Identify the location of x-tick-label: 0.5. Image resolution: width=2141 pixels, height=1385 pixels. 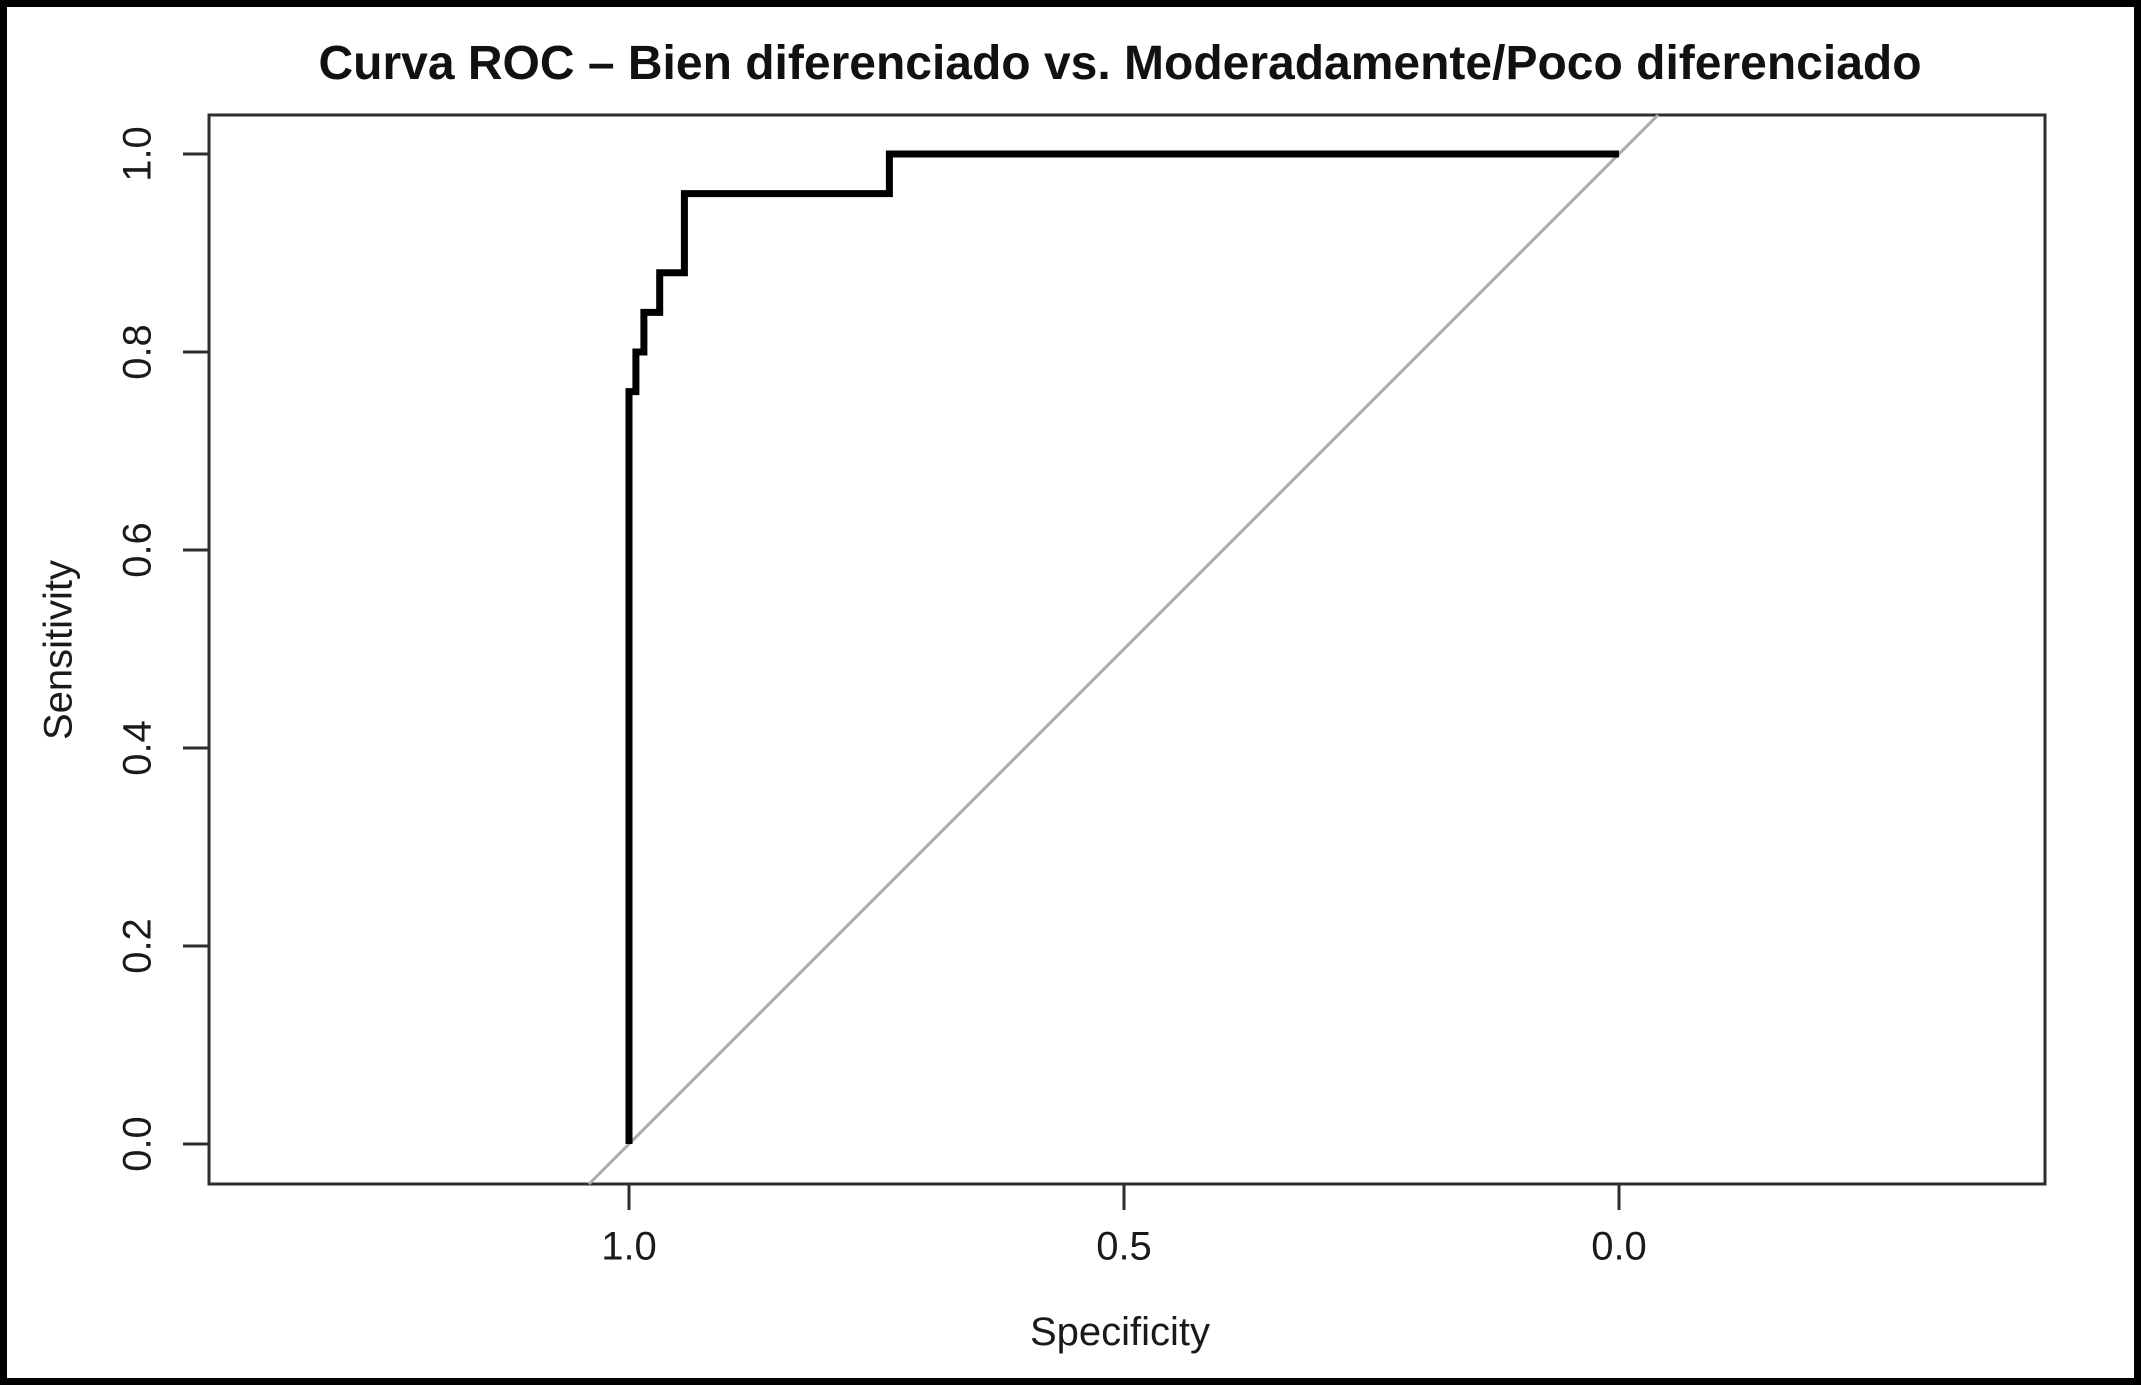
(1124, 1246).